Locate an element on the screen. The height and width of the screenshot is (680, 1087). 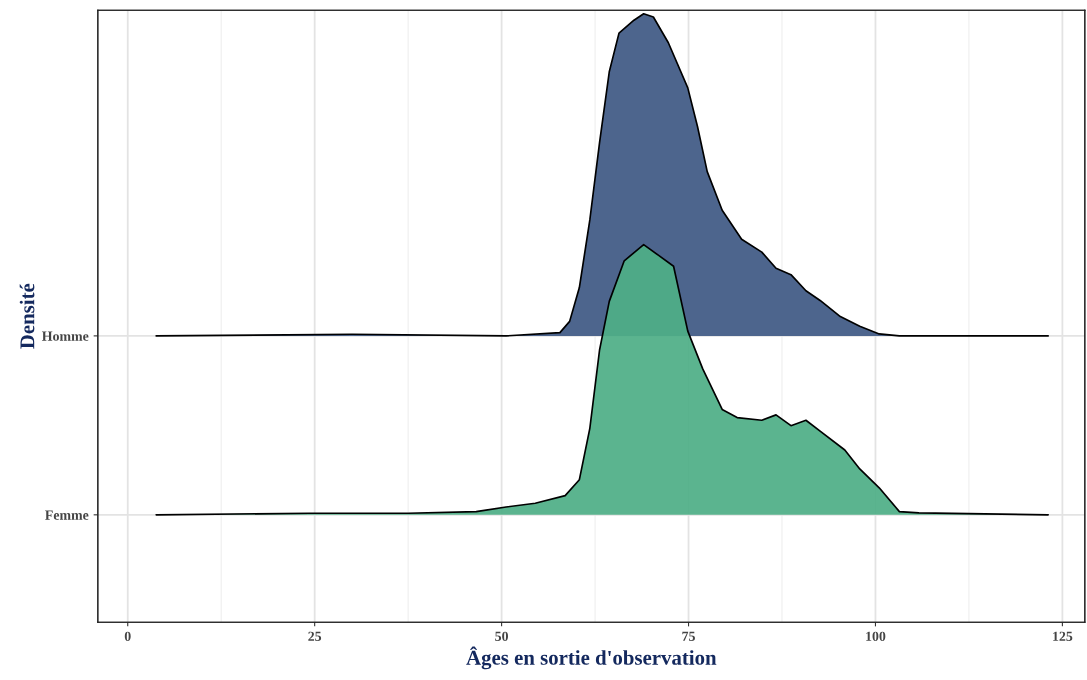
text: Homme is located at coordinates (65, 336).